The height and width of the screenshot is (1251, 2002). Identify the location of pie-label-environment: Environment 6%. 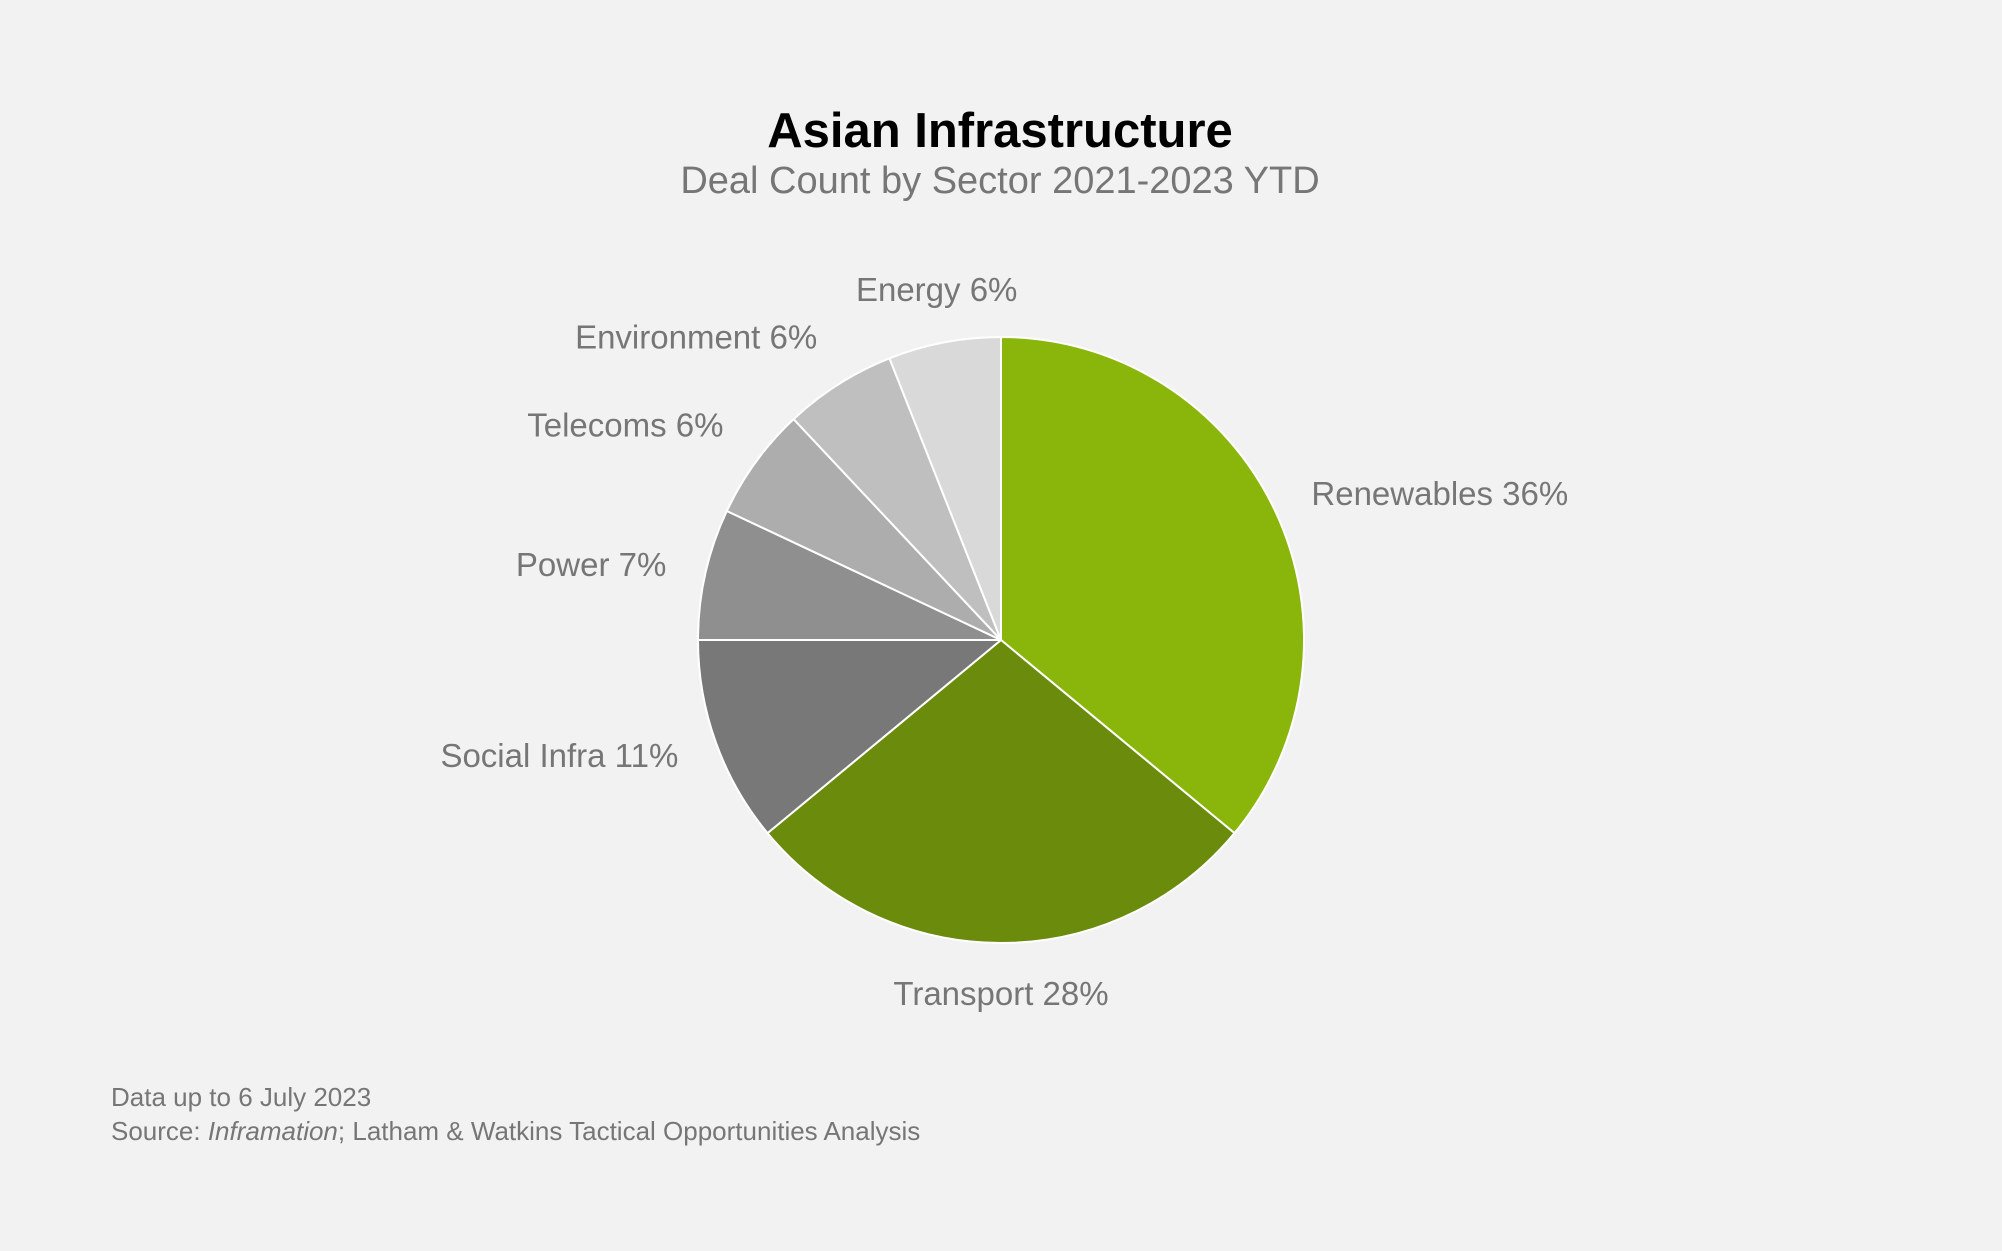
(696, 336).